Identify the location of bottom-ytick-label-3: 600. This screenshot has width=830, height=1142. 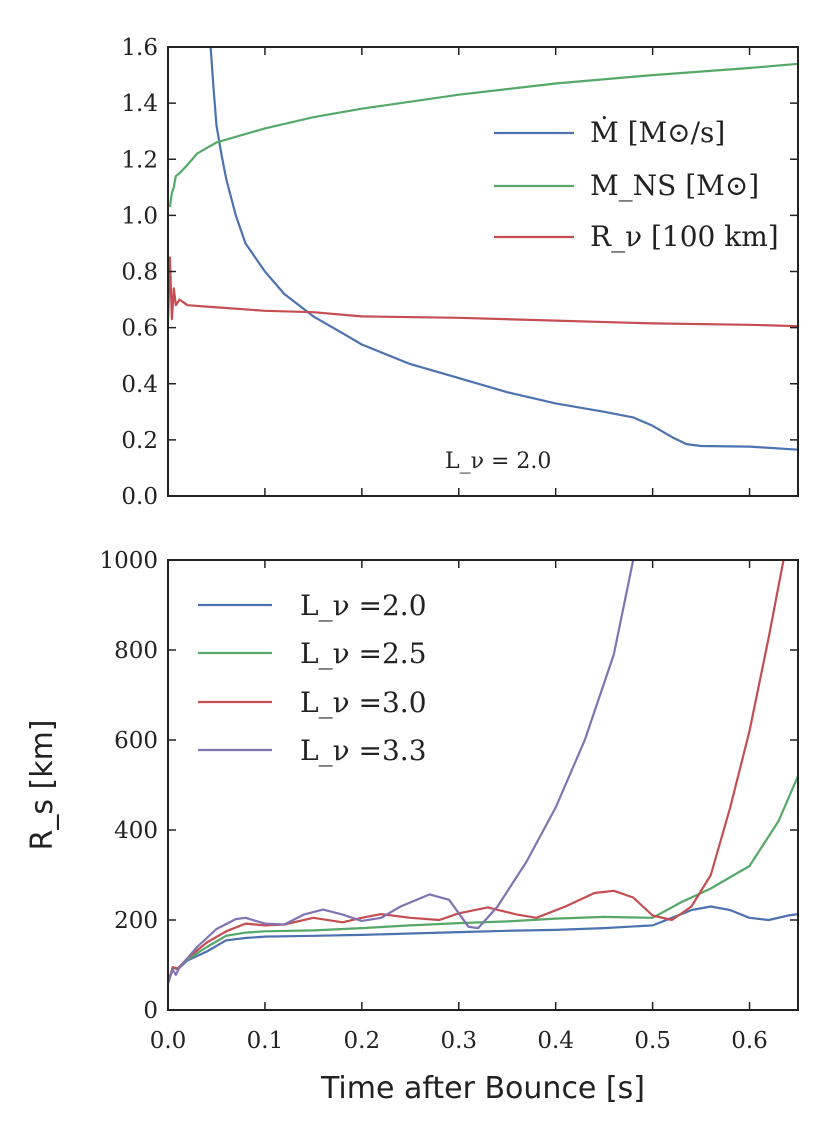
(136, 741).